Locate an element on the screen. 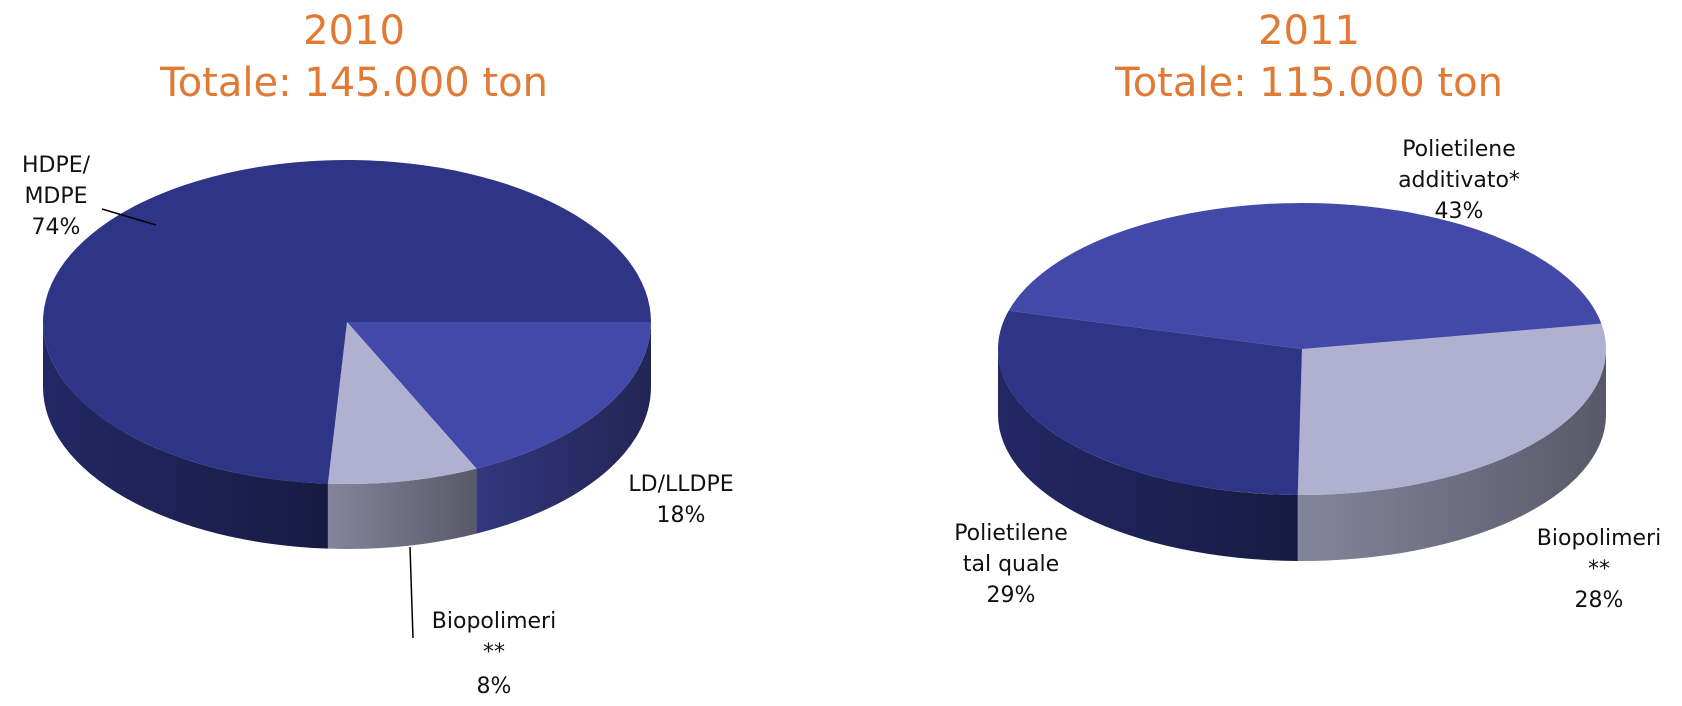  chart-title: 2010 is located at coordinates (354, 31).